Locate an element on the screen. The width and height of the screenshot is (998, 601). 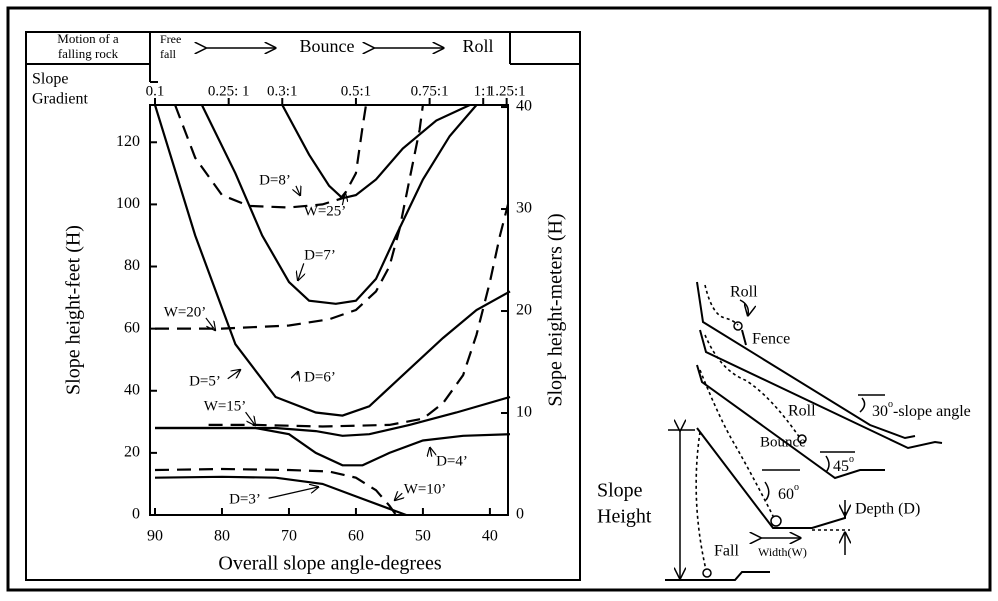
curve-label: W=15’ is located at coordinates (225, 406).